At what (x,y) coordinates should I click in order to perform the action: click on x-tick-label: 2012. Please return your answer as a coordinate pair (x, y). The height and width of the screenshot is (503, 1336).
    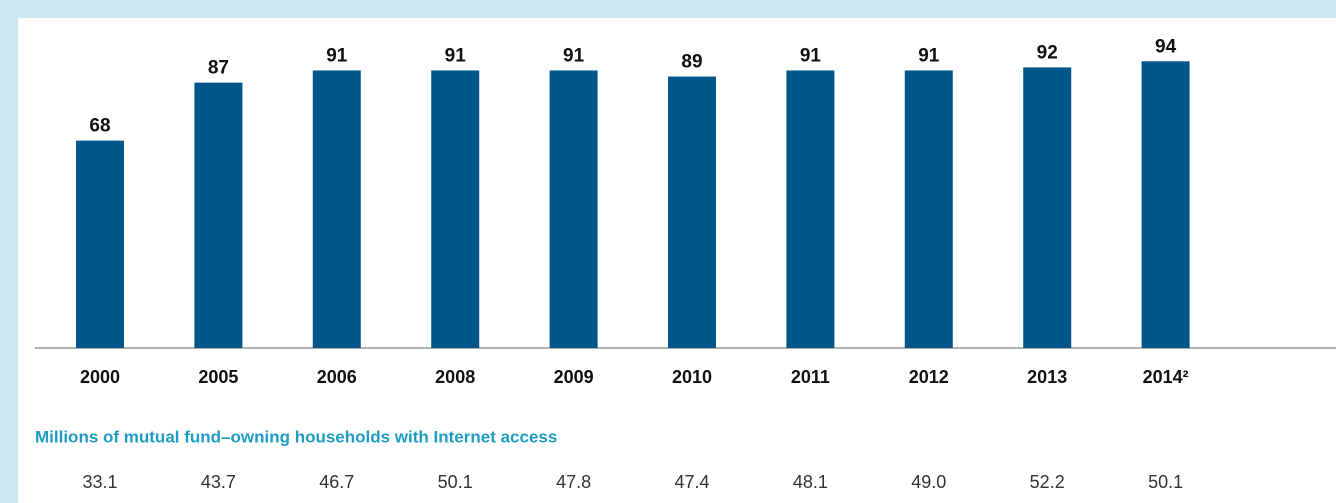
    Looking at the image, I should click on (929, 377).